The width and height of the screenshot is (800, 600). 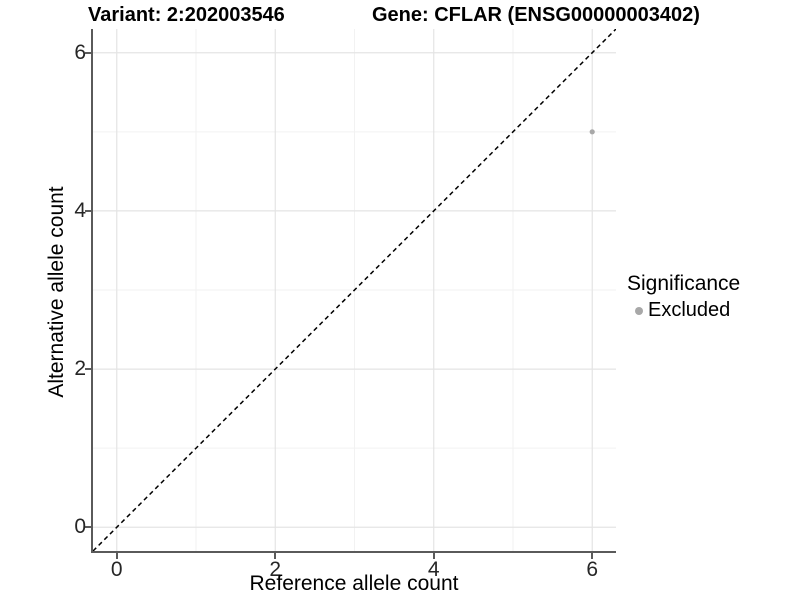 I want to click on y-tick-label: 6, so click(x=80, y=52).